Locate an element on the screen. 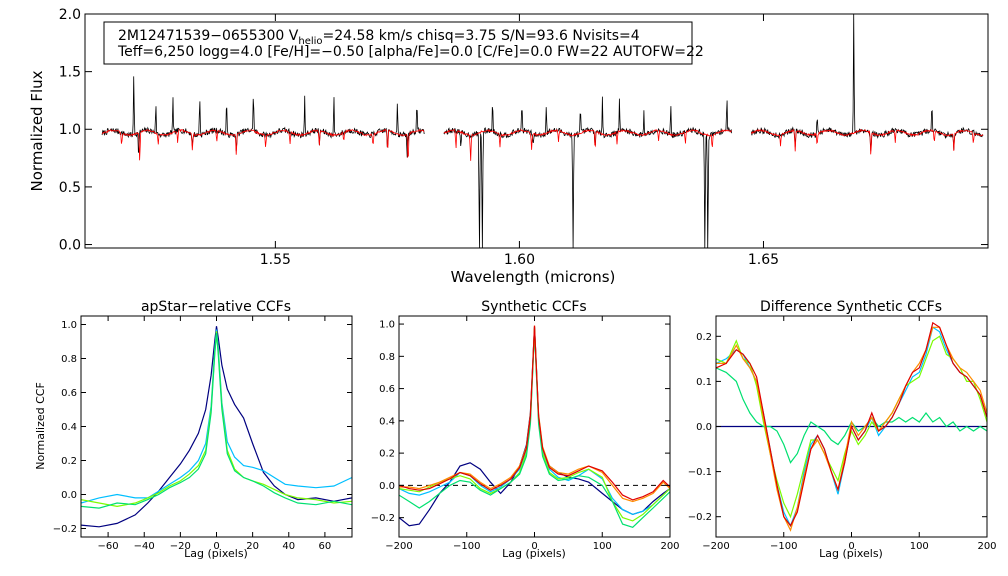  ccf-synthetic-axes-frame is located at coordinates (534, 426).